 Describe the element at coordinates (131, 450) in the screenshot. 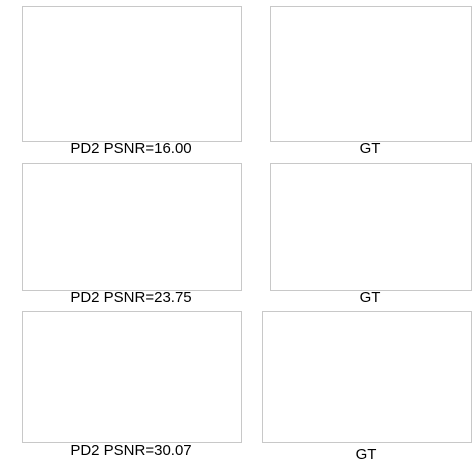

I see `caption-row3-left: PD2 PSNR=30.07` at that location.